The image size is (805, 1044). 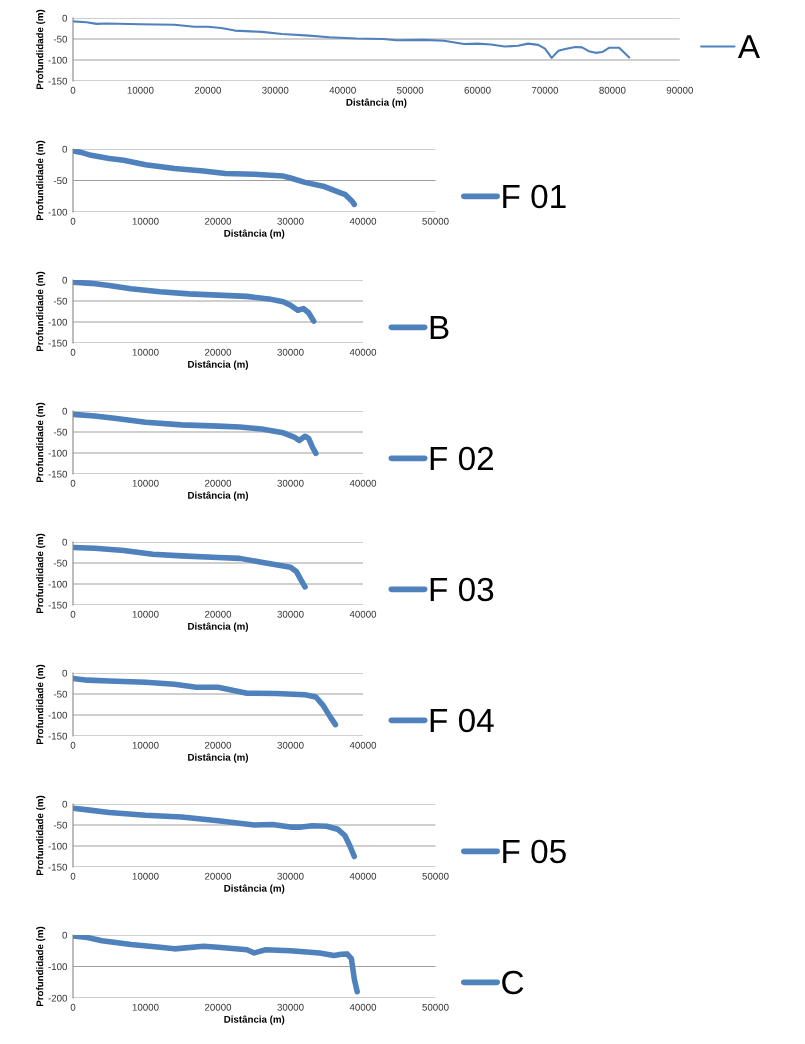 What do you see at coordinates (439, 328) in the screenshot?
I see `legend-label: B` at bounding box center [439, 328].